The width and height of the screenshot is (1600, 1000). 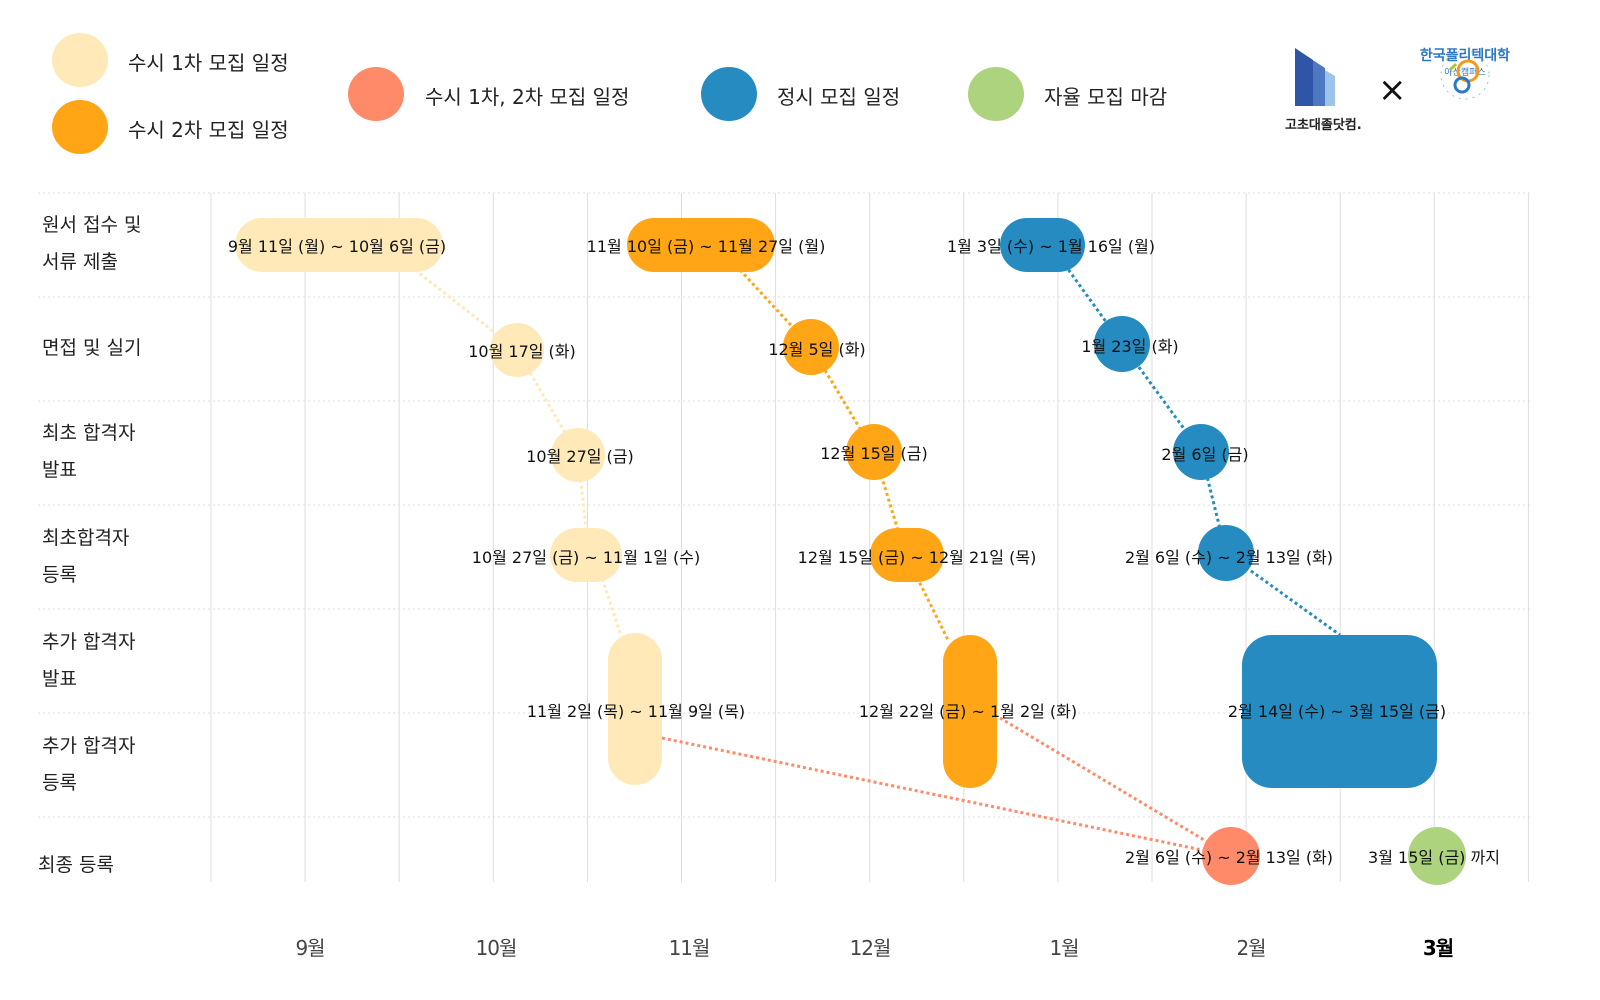 I want to click on cross-mark: ×, so click(x=1392, y=90).